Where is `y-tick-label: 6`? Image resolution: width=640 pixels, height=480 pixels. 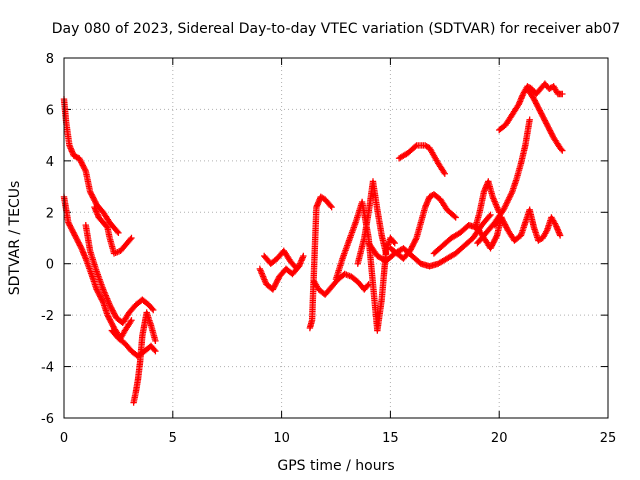 y-tick-label: 6 is located at coordinates (50, 110).